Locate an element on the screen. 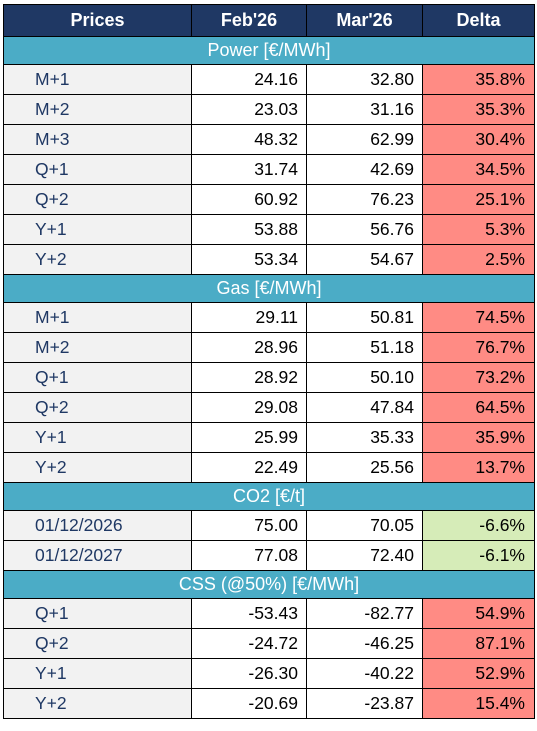  section-title: CSS (@50%) [€/MWh] is located at coordinates (269, 584).